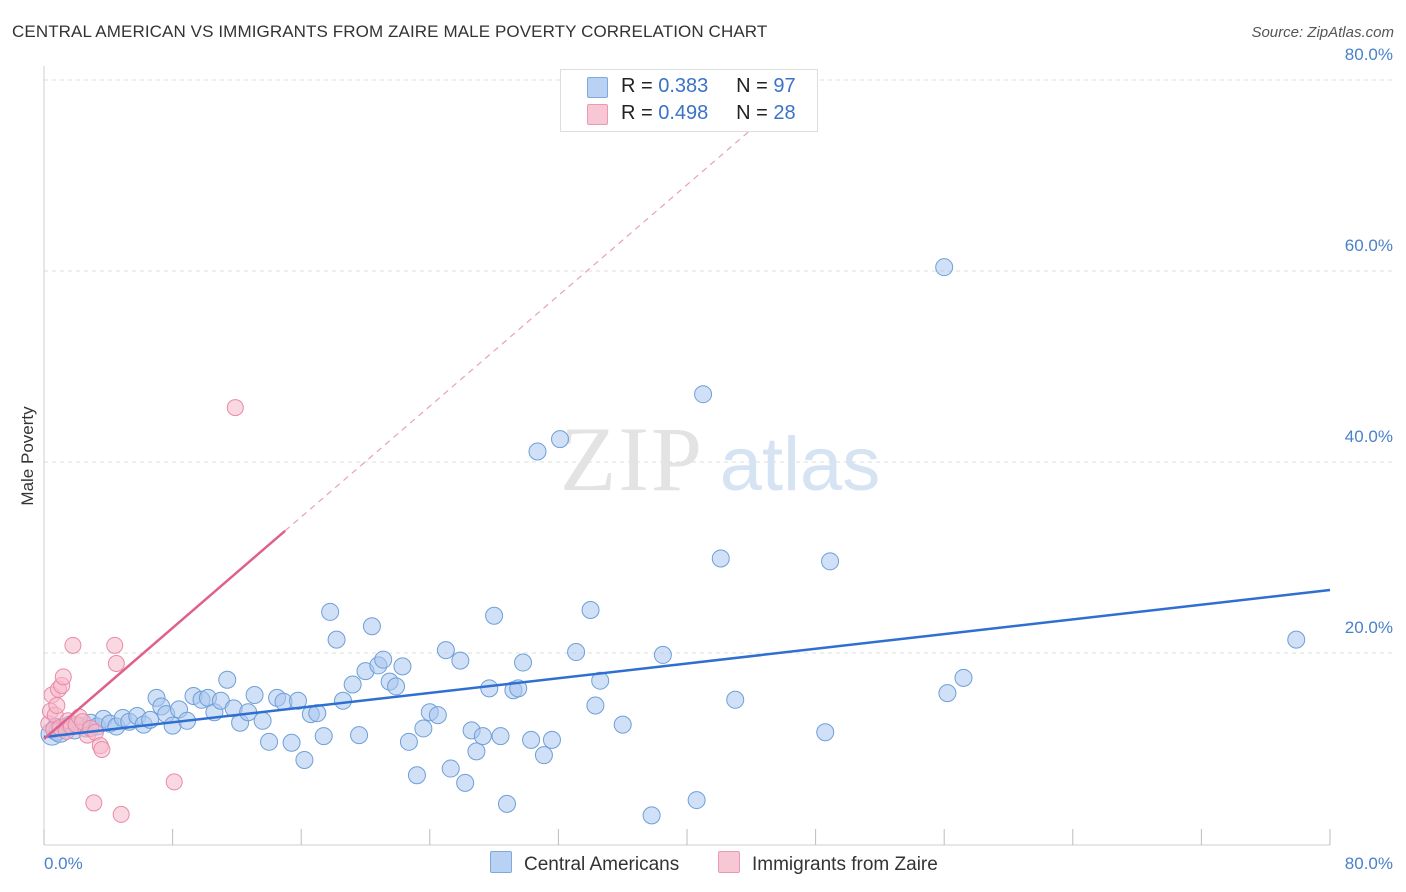 The height and width of the screenshot is (892, 1406). I want to click on watermark: ZIP atlas, so click(720, 459).